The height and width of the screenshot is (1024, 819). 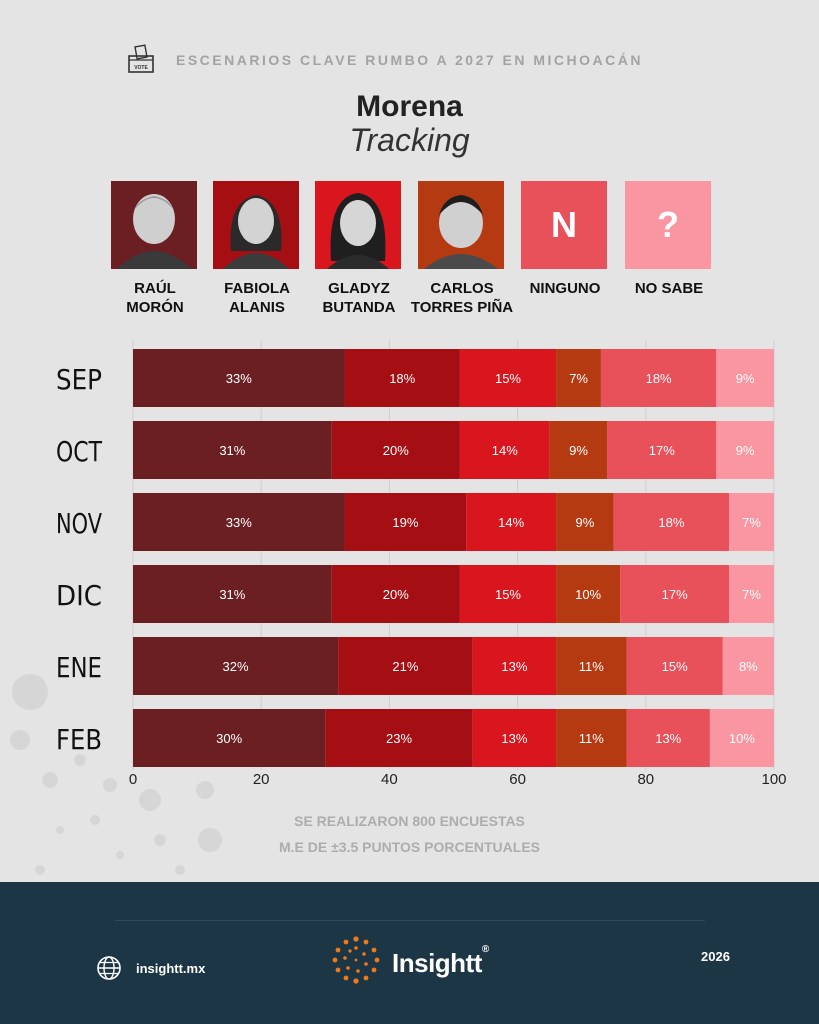 I want to click on candidate-carlos-torres-pina: CARLOS TORRES PIÑA, so click(x=462, y=249).